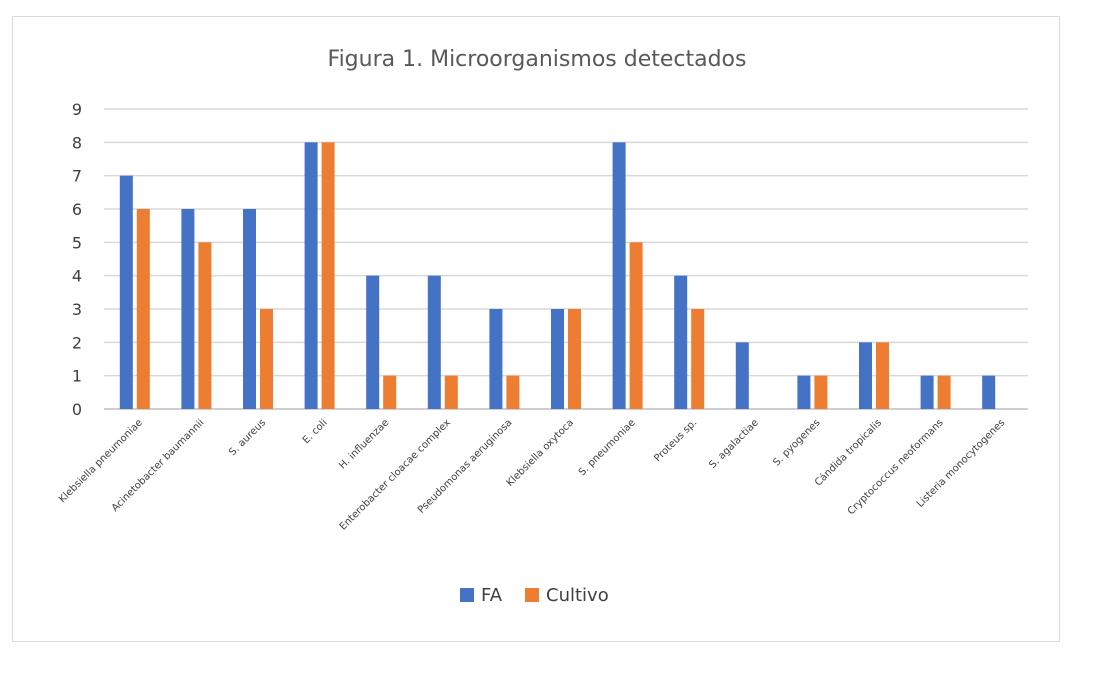 The image size is (1094, 674). I want to click on legend: FA Cultivo, so click(534, 595).